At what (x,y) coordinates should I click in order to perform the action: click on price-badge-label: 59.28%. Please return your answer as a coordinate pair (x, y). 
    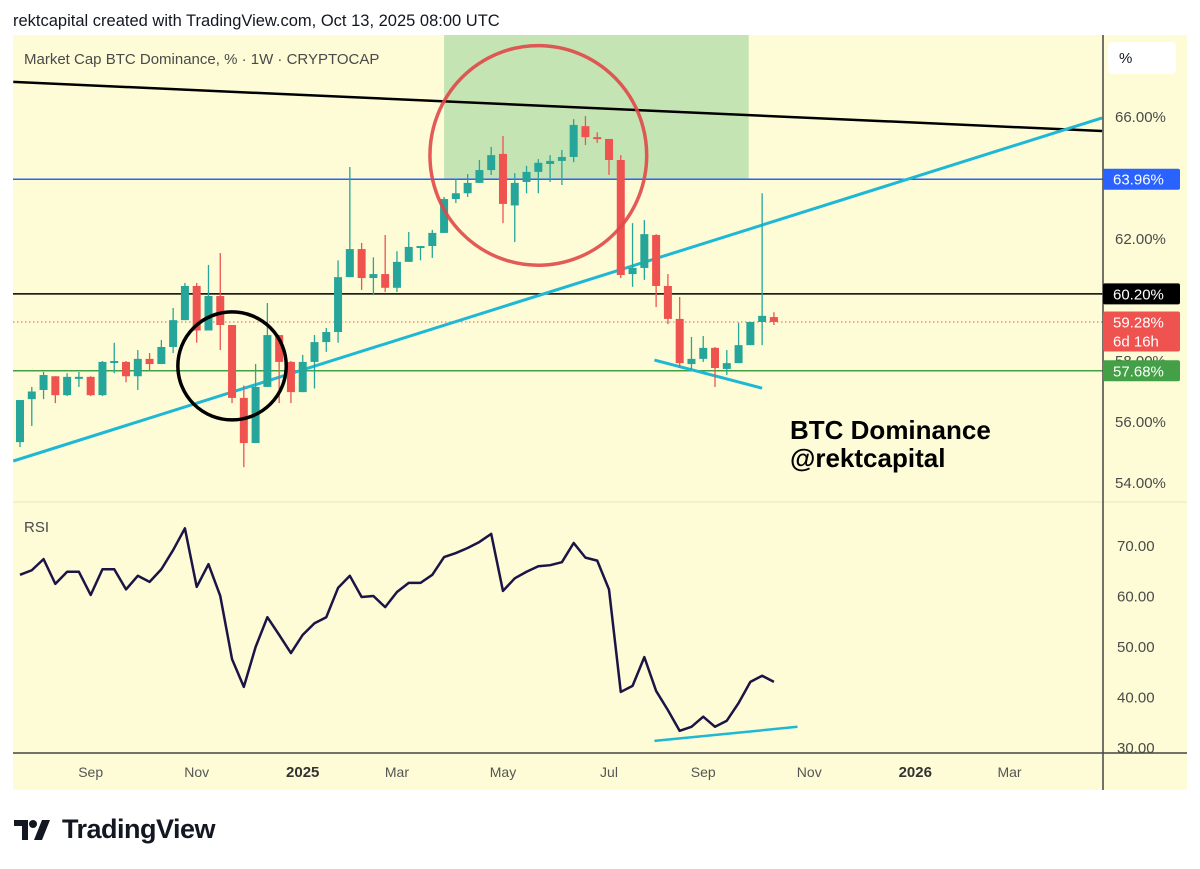
    Looking at the image, I should click on (1138, 322).